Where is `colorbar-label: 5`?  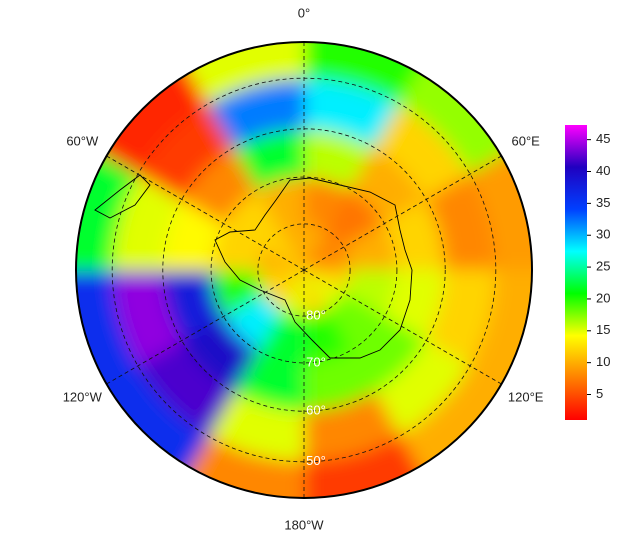 colorbar-label: 5 is located at coordinates (599, 393).